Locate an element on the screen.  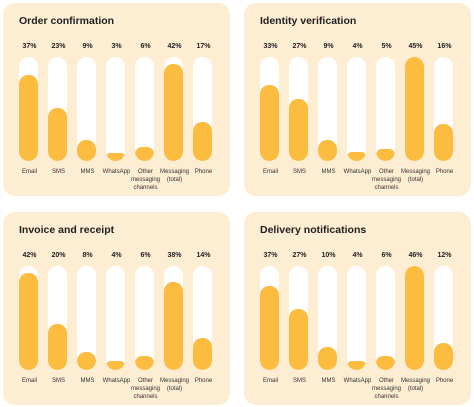
data-label: 17% is located at coordinates (203, 46).